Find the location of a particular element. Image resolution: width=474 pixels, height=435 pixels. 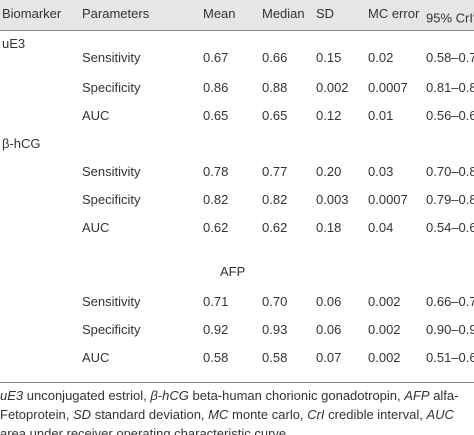

footnote-abbr: MC is located at coordinates (218, 414).